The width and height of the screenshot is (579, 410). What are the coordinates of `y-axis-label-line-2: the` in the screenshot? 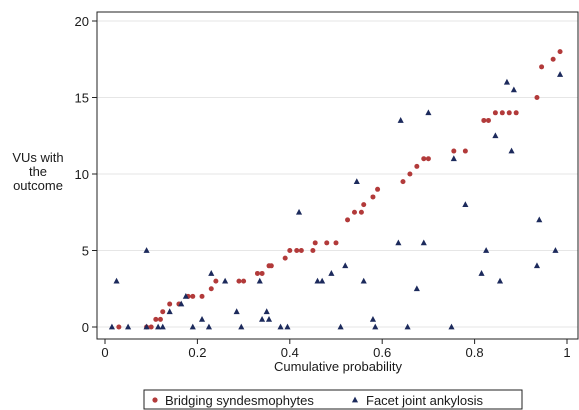 It's located at (38, 171).